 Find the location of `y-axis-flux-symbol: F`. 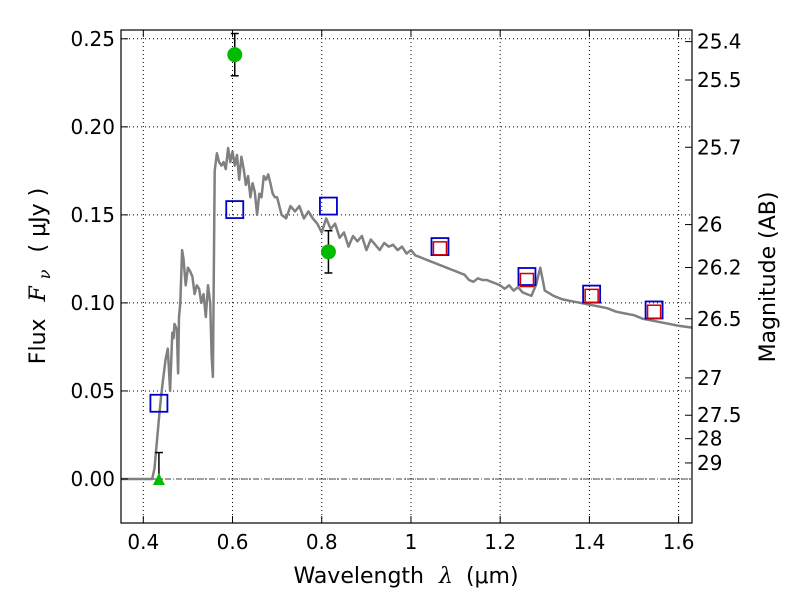

y-axis-flux-symbol: F is located at coordinates (38, 293).